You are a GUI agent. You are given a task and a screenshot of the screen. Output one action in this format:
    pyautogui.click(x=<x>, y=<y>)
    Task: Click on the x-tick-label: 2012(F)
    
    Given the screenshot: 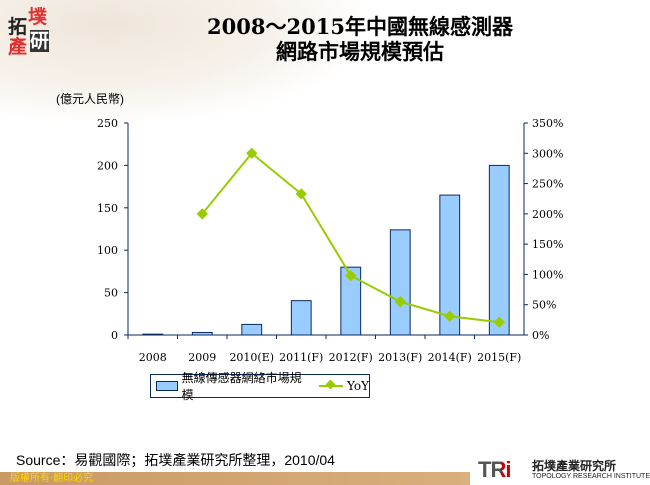 What is the action you would take?
    pyautogui.click(x=351, y=357)
    